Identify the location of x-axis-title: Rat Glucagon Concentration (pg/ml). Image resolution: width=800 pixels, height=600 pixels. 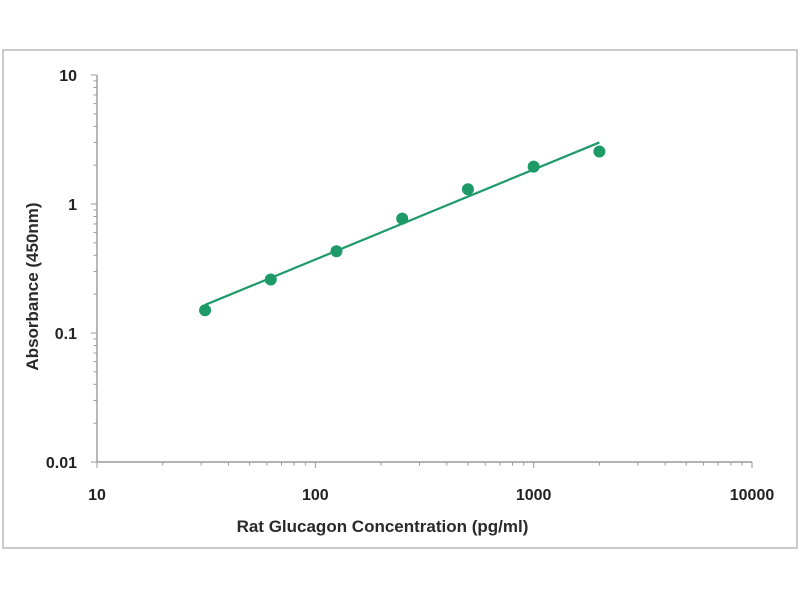
(383, 526).